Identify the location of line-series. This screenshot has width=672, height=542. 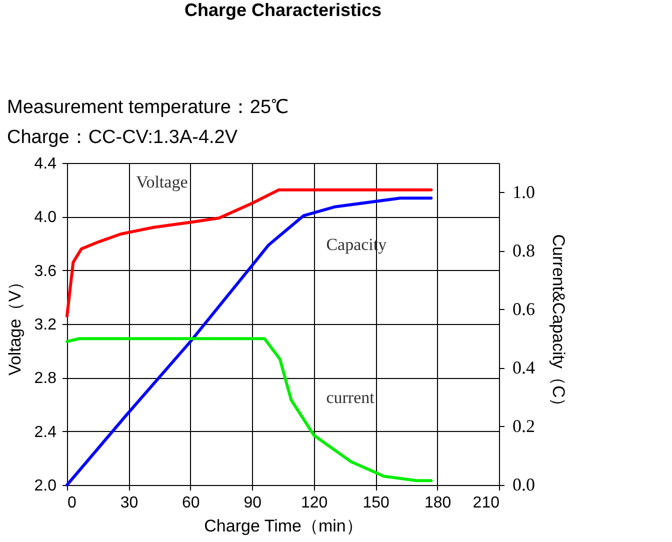
(249, 409).